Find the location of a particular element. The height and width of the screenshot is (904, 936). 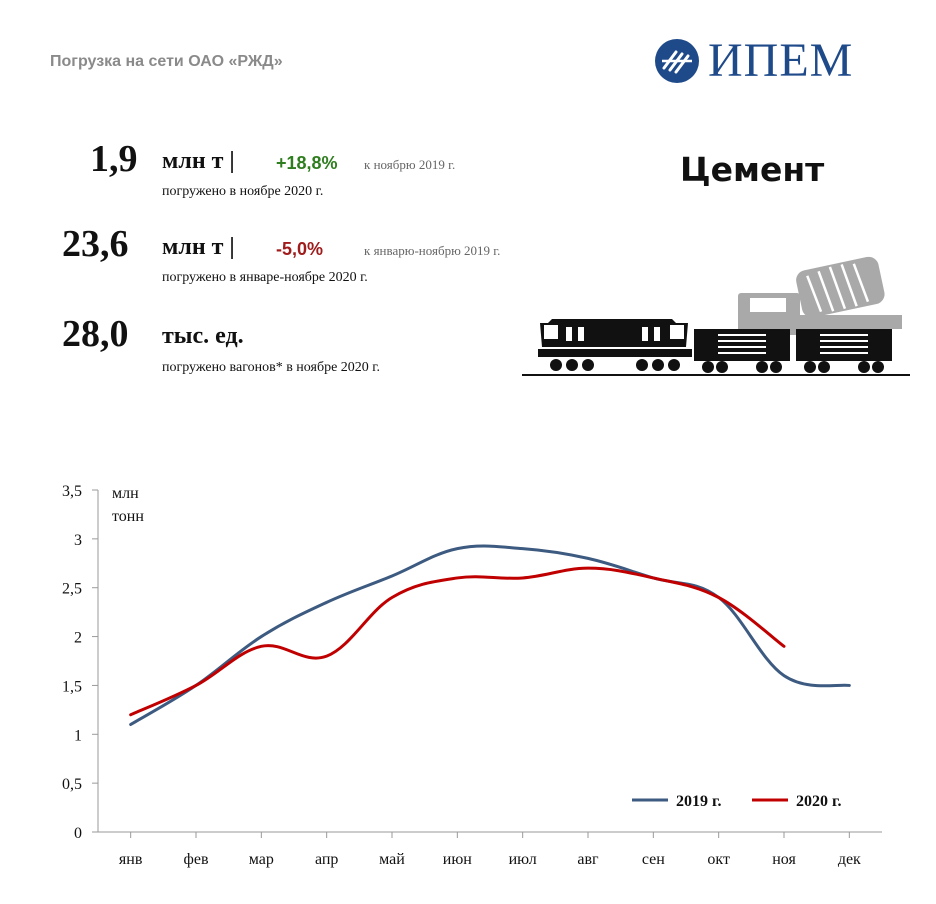

y-tick-label: 0 is located at coordinates (78, 833).